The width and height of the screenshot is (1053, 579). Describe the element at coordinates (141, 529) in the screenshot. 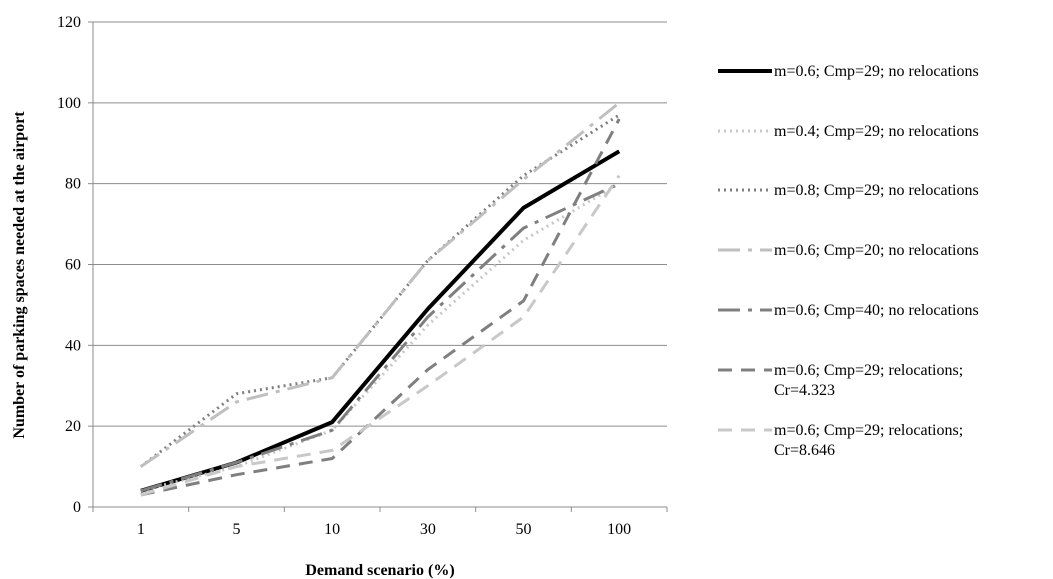

I see `x-tick-label: 1` at that location.